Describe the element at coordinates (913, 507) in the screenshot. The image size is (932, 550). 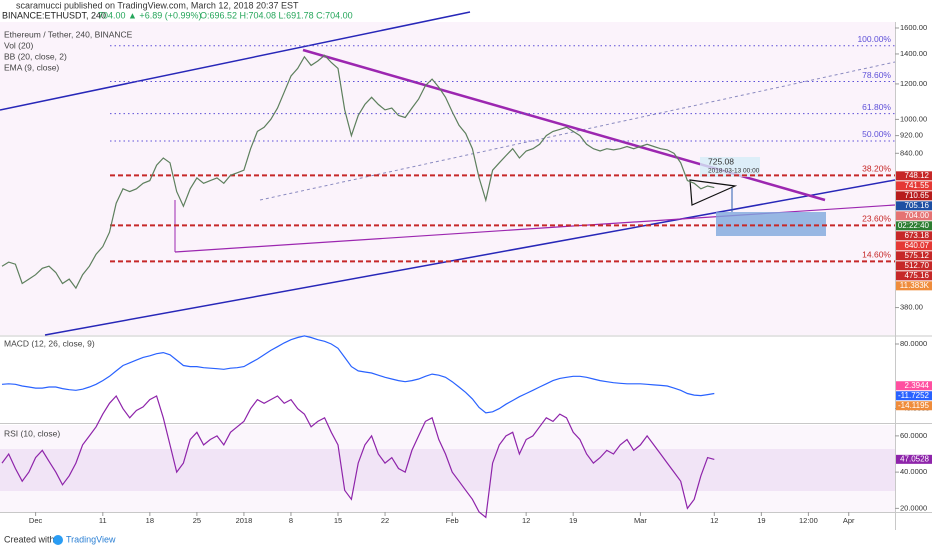
I see `y-tick-label: 20.0000` at that location.